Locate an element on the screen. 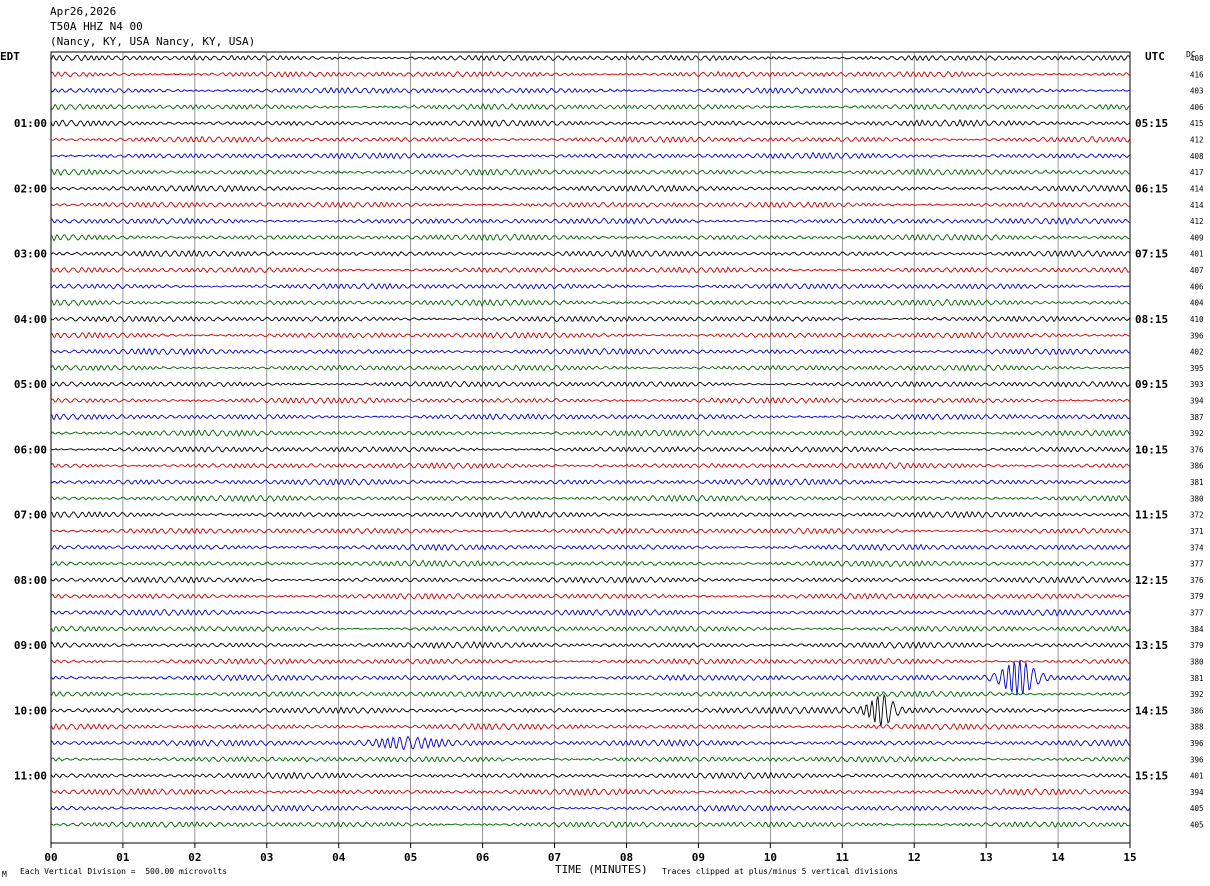  left-hour-label: 11:00 is located at coordinates (30, 776).